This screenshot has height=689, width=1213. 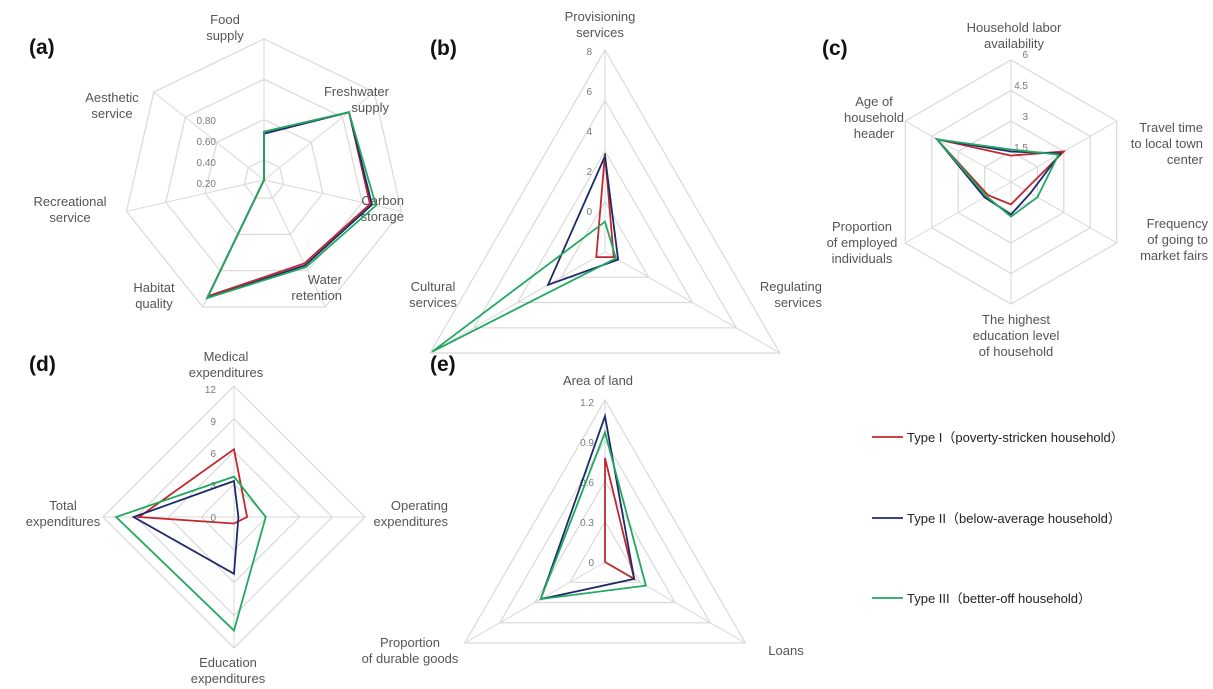 I want to click on tick-label: 12, so click(x=211, y=390).